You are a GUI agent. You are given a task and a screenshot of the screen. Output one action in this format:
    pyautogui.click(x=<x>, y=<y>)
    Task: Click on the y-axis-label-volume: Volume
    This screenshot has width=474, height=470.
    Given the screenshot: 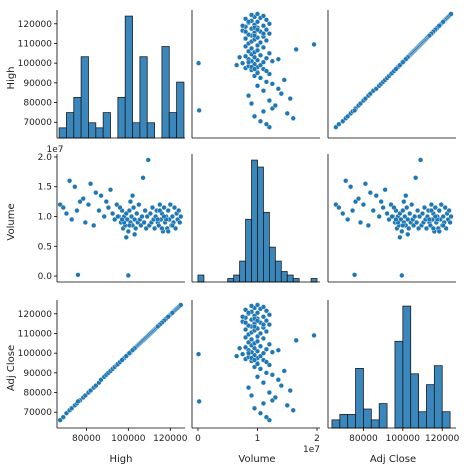 What is the action you would take?
    pyautogui.click(x=11, y=221)
    